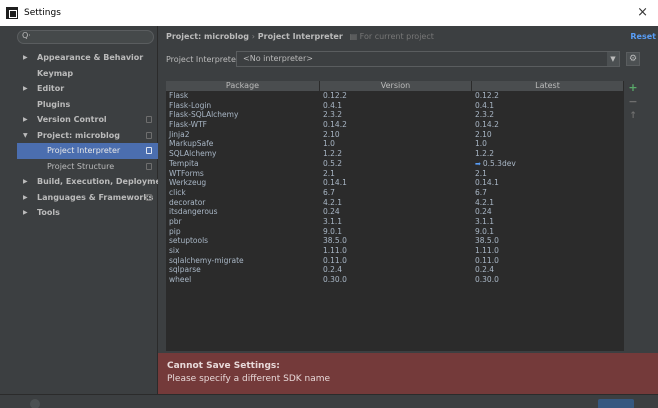  Describe the element at coordinates (395, 241) in the screenshot. I see `table-row: setuptools 38.5.0 38.5.0` at that location.